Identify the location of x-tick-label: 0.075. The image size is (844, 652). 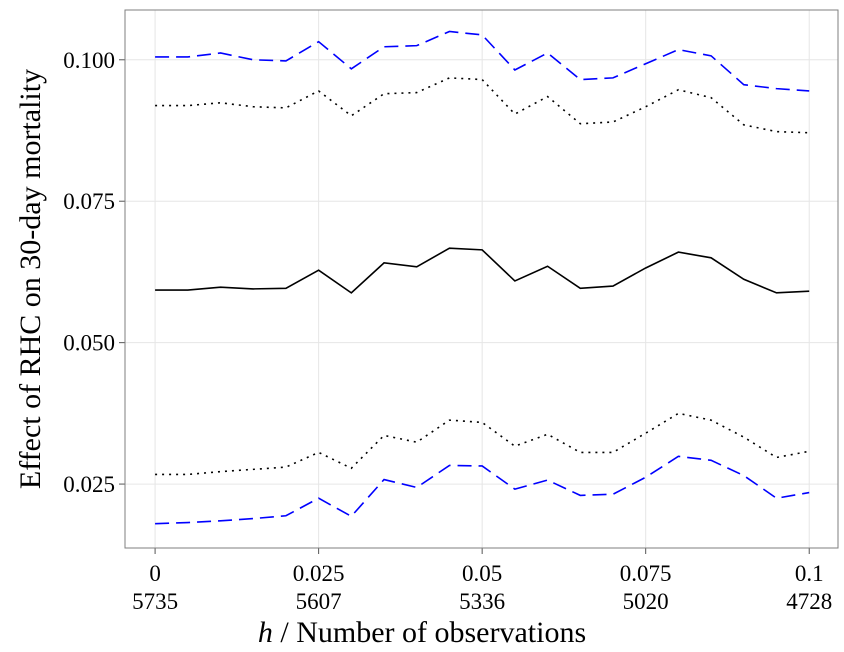
(646, 573).